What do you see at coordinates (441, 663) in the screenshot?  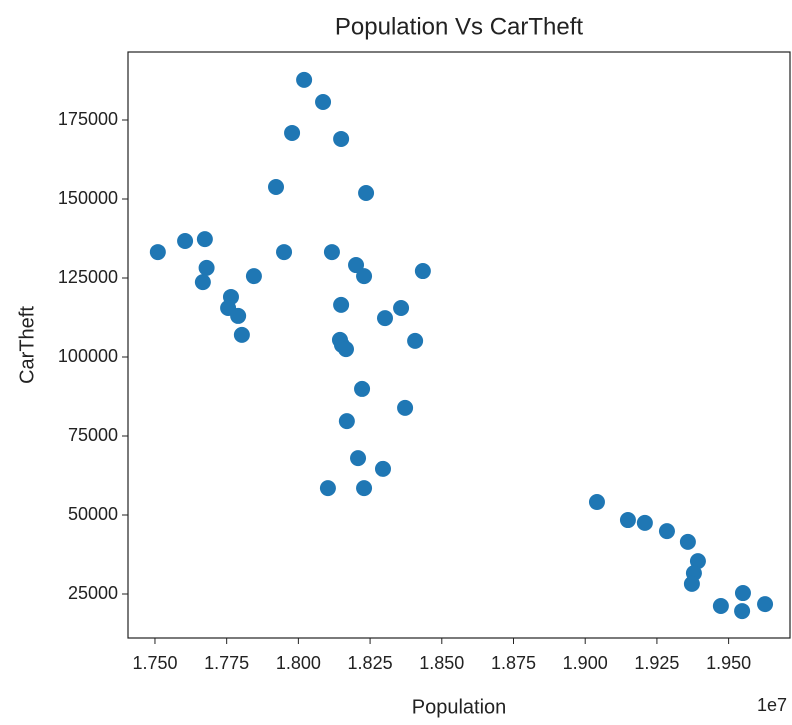 I see `x-tick-label: 1.850` at bounding box center [441, 663].